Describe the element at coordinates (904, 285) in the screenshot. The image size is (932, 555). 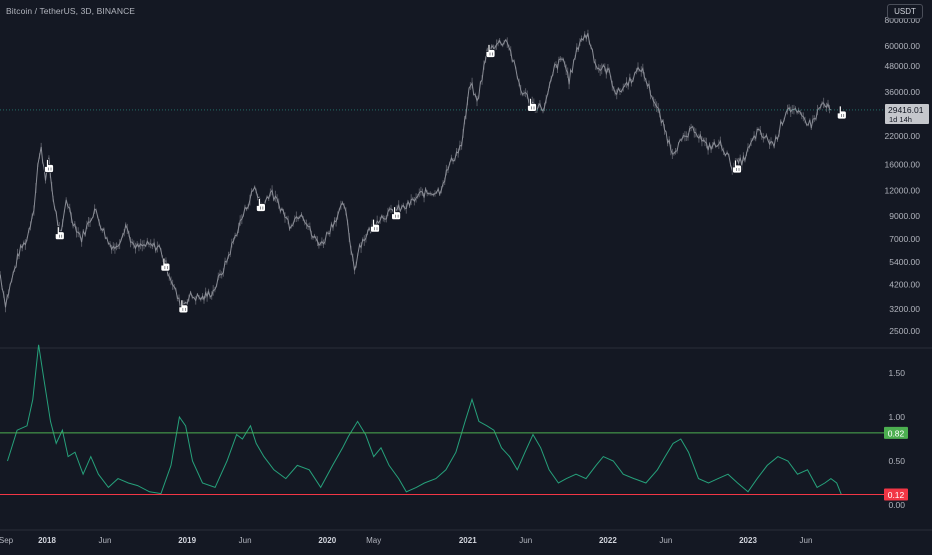
I see `price-axis-tick: 4200.00` at that location.